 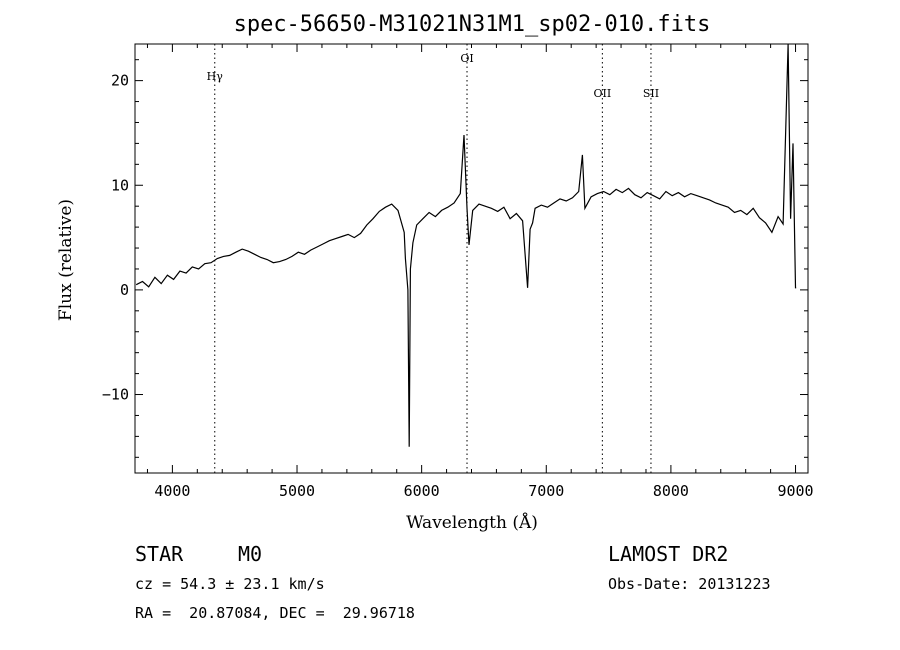 I want to click on x-tick-label: 6000, so click(x=422, y=491).